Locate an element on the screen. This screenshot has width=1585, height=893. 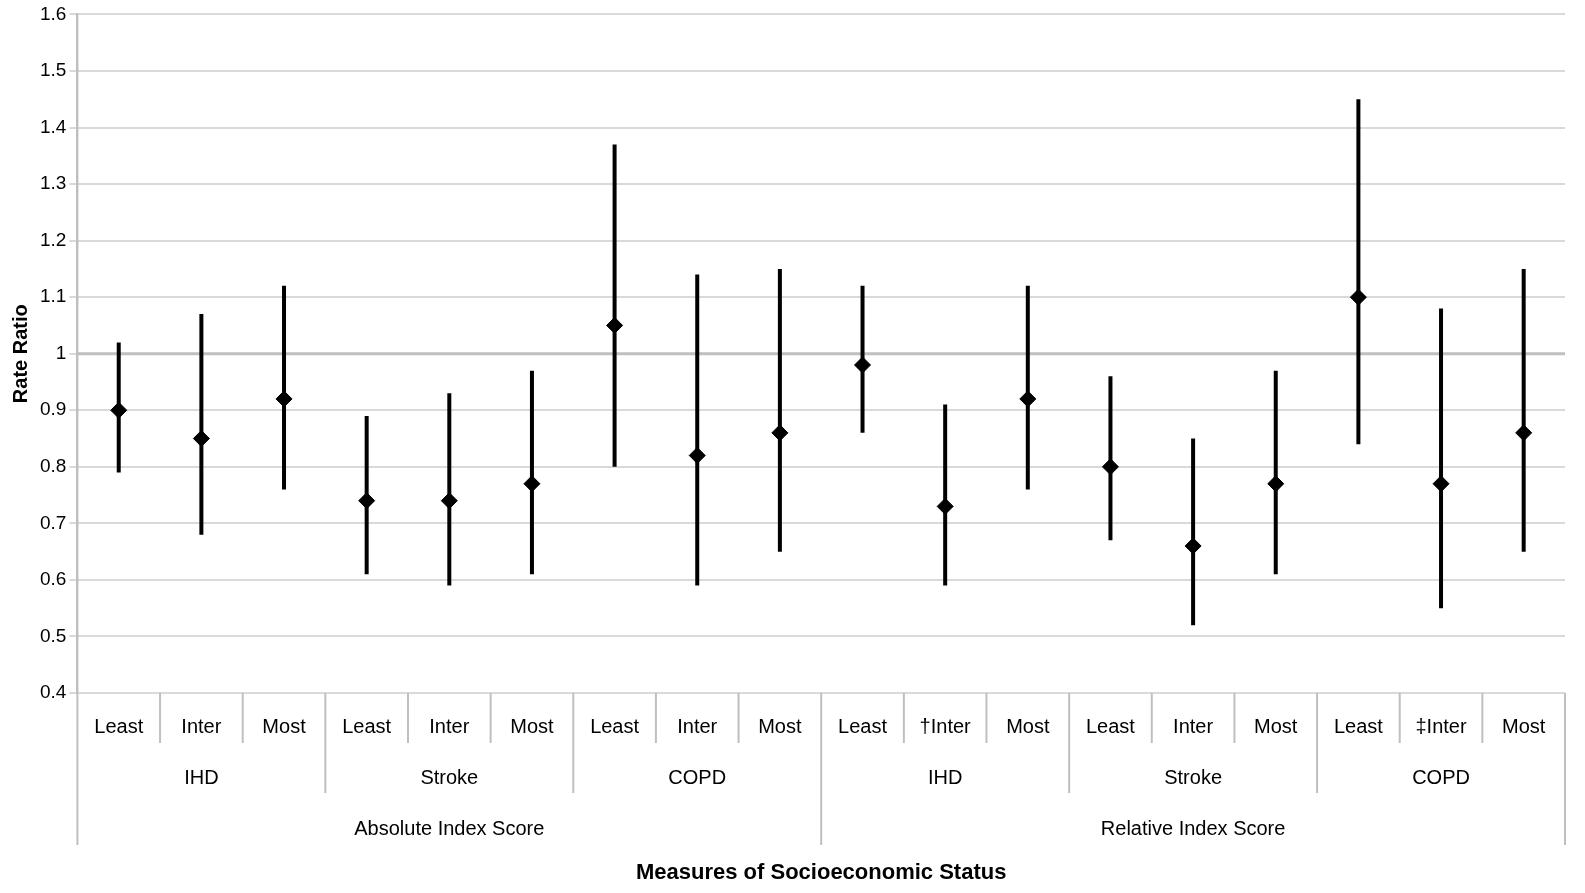
text: Relative Index Score is located at coordinates (1193, 827).